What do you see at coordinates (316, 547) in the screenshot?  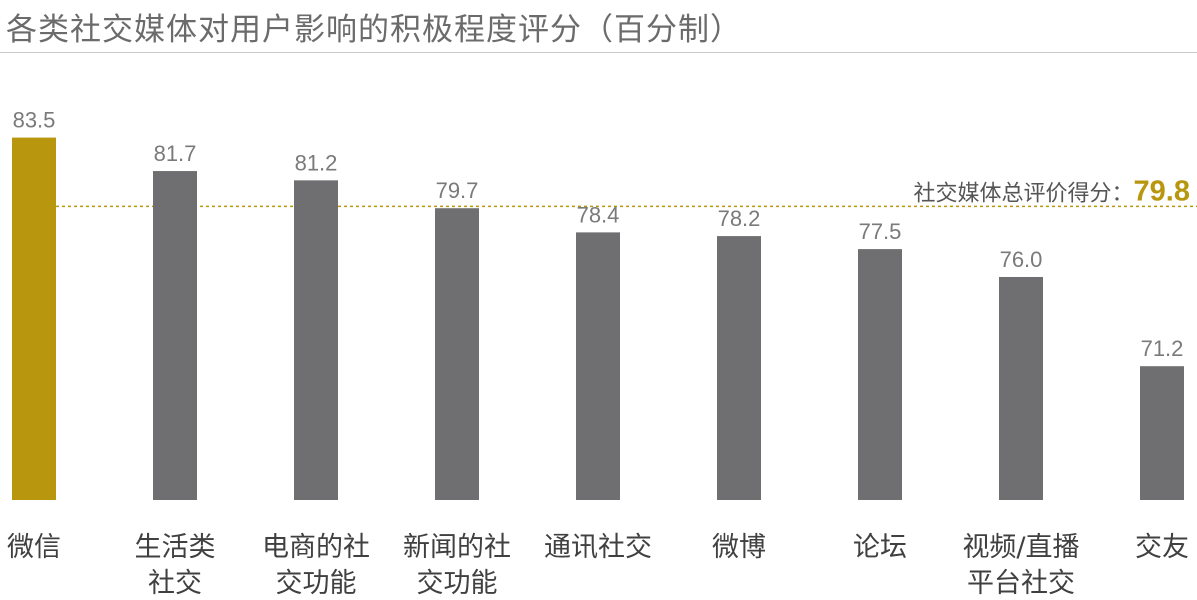 I see `category-label: 电商的社` at bounding box center [316, 547].